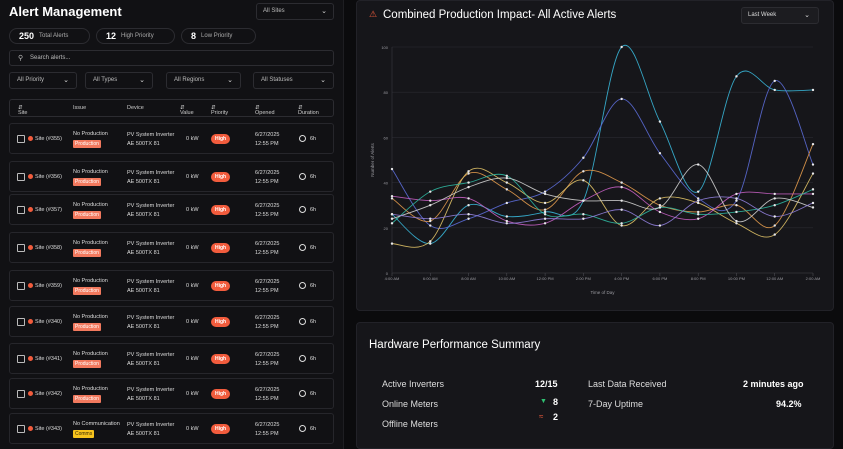 The height and width of the screenshot is (449, 843). Describe the element at coordinates (187, 110) in the screenshot. I see `column-value: Value ⇵` at that location.